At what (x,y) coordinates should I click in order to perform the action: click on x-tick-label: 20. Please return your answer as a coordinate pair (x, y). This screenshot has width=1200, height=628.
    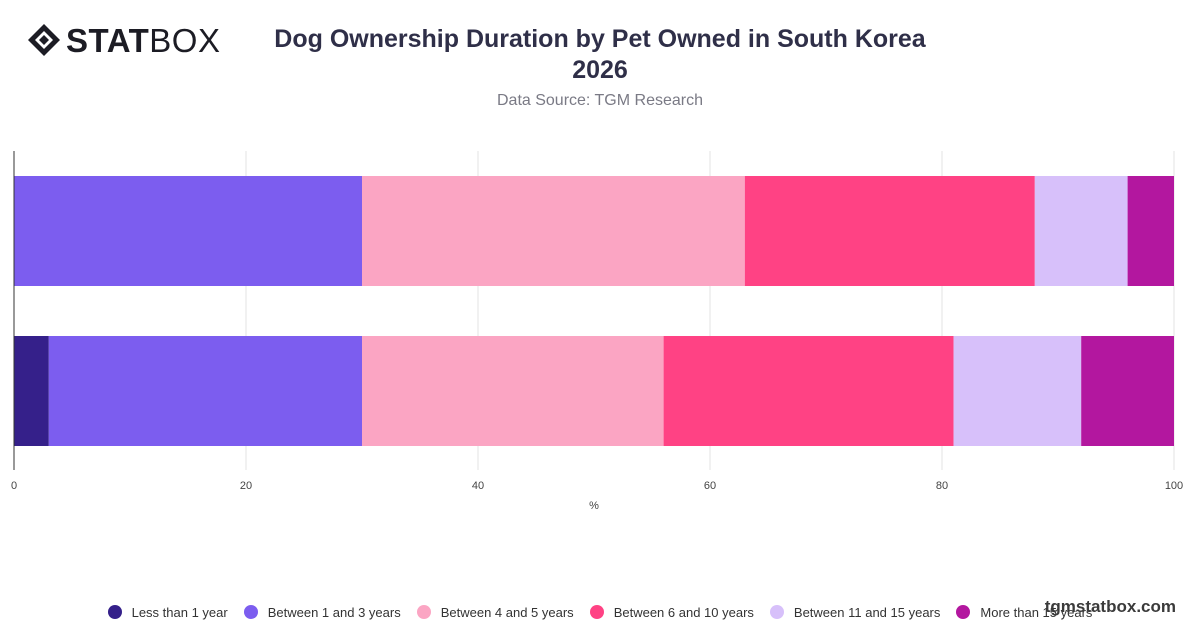
    Looking at the image, I should click on (246, 486).